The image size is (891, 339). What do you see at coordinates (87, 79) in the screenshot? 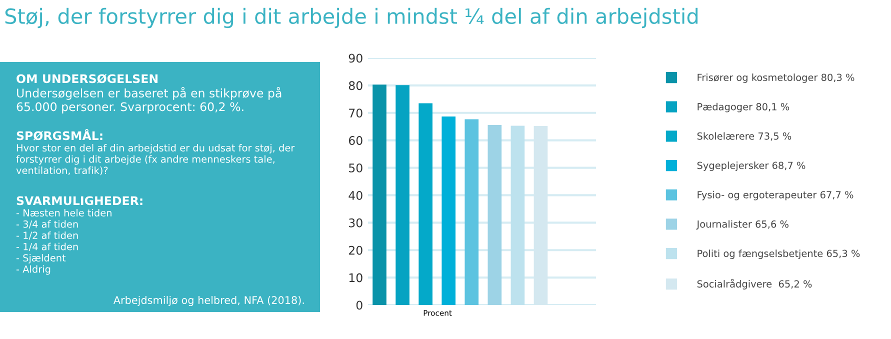
I see `text: OM UNDERSØGELSEN` at bounding box center [87, 79].